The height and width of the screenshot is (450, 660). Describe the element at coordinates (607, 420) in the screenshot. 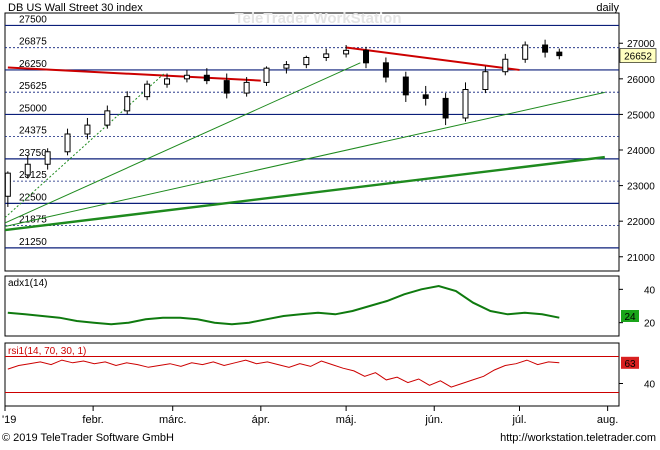

I see `x-tick-label: aug.` at that location.